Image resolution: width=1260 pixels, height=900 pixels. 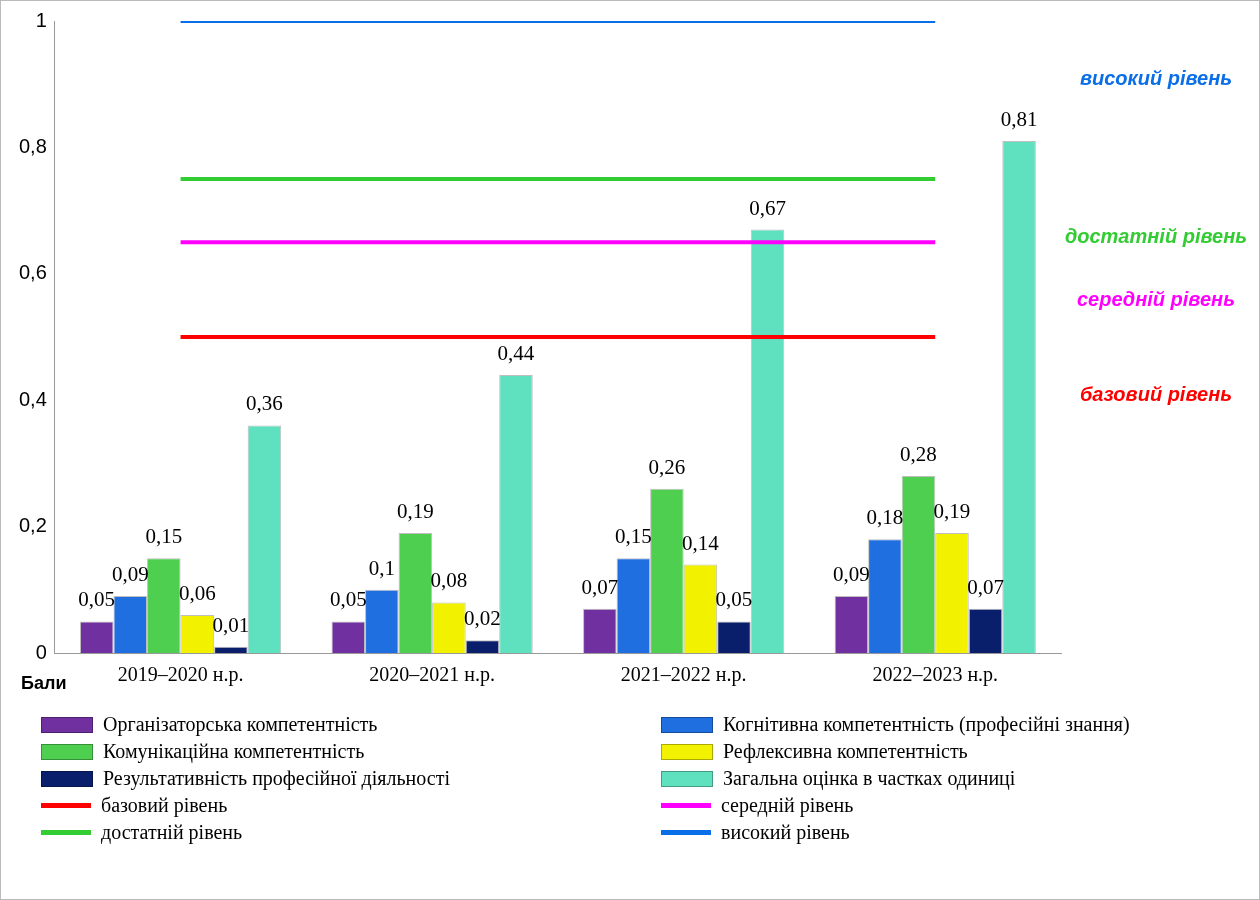 I want to click on y-tick-label: 0,8, so click(x=32, y=145).